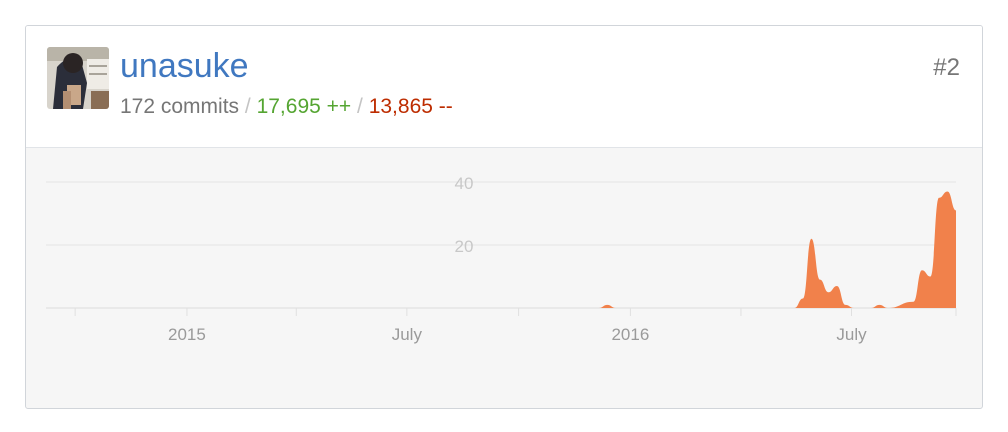  I want to click on contributor-rank: #2, so click(946, 67).